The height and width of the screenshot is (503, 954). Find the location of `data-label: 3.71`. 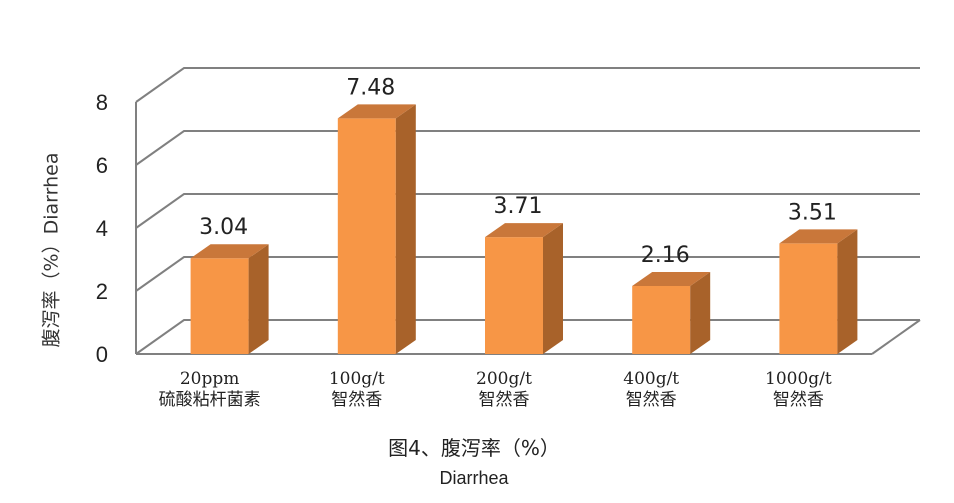

data-label: 3.71 is located at coordinates (518, 206).